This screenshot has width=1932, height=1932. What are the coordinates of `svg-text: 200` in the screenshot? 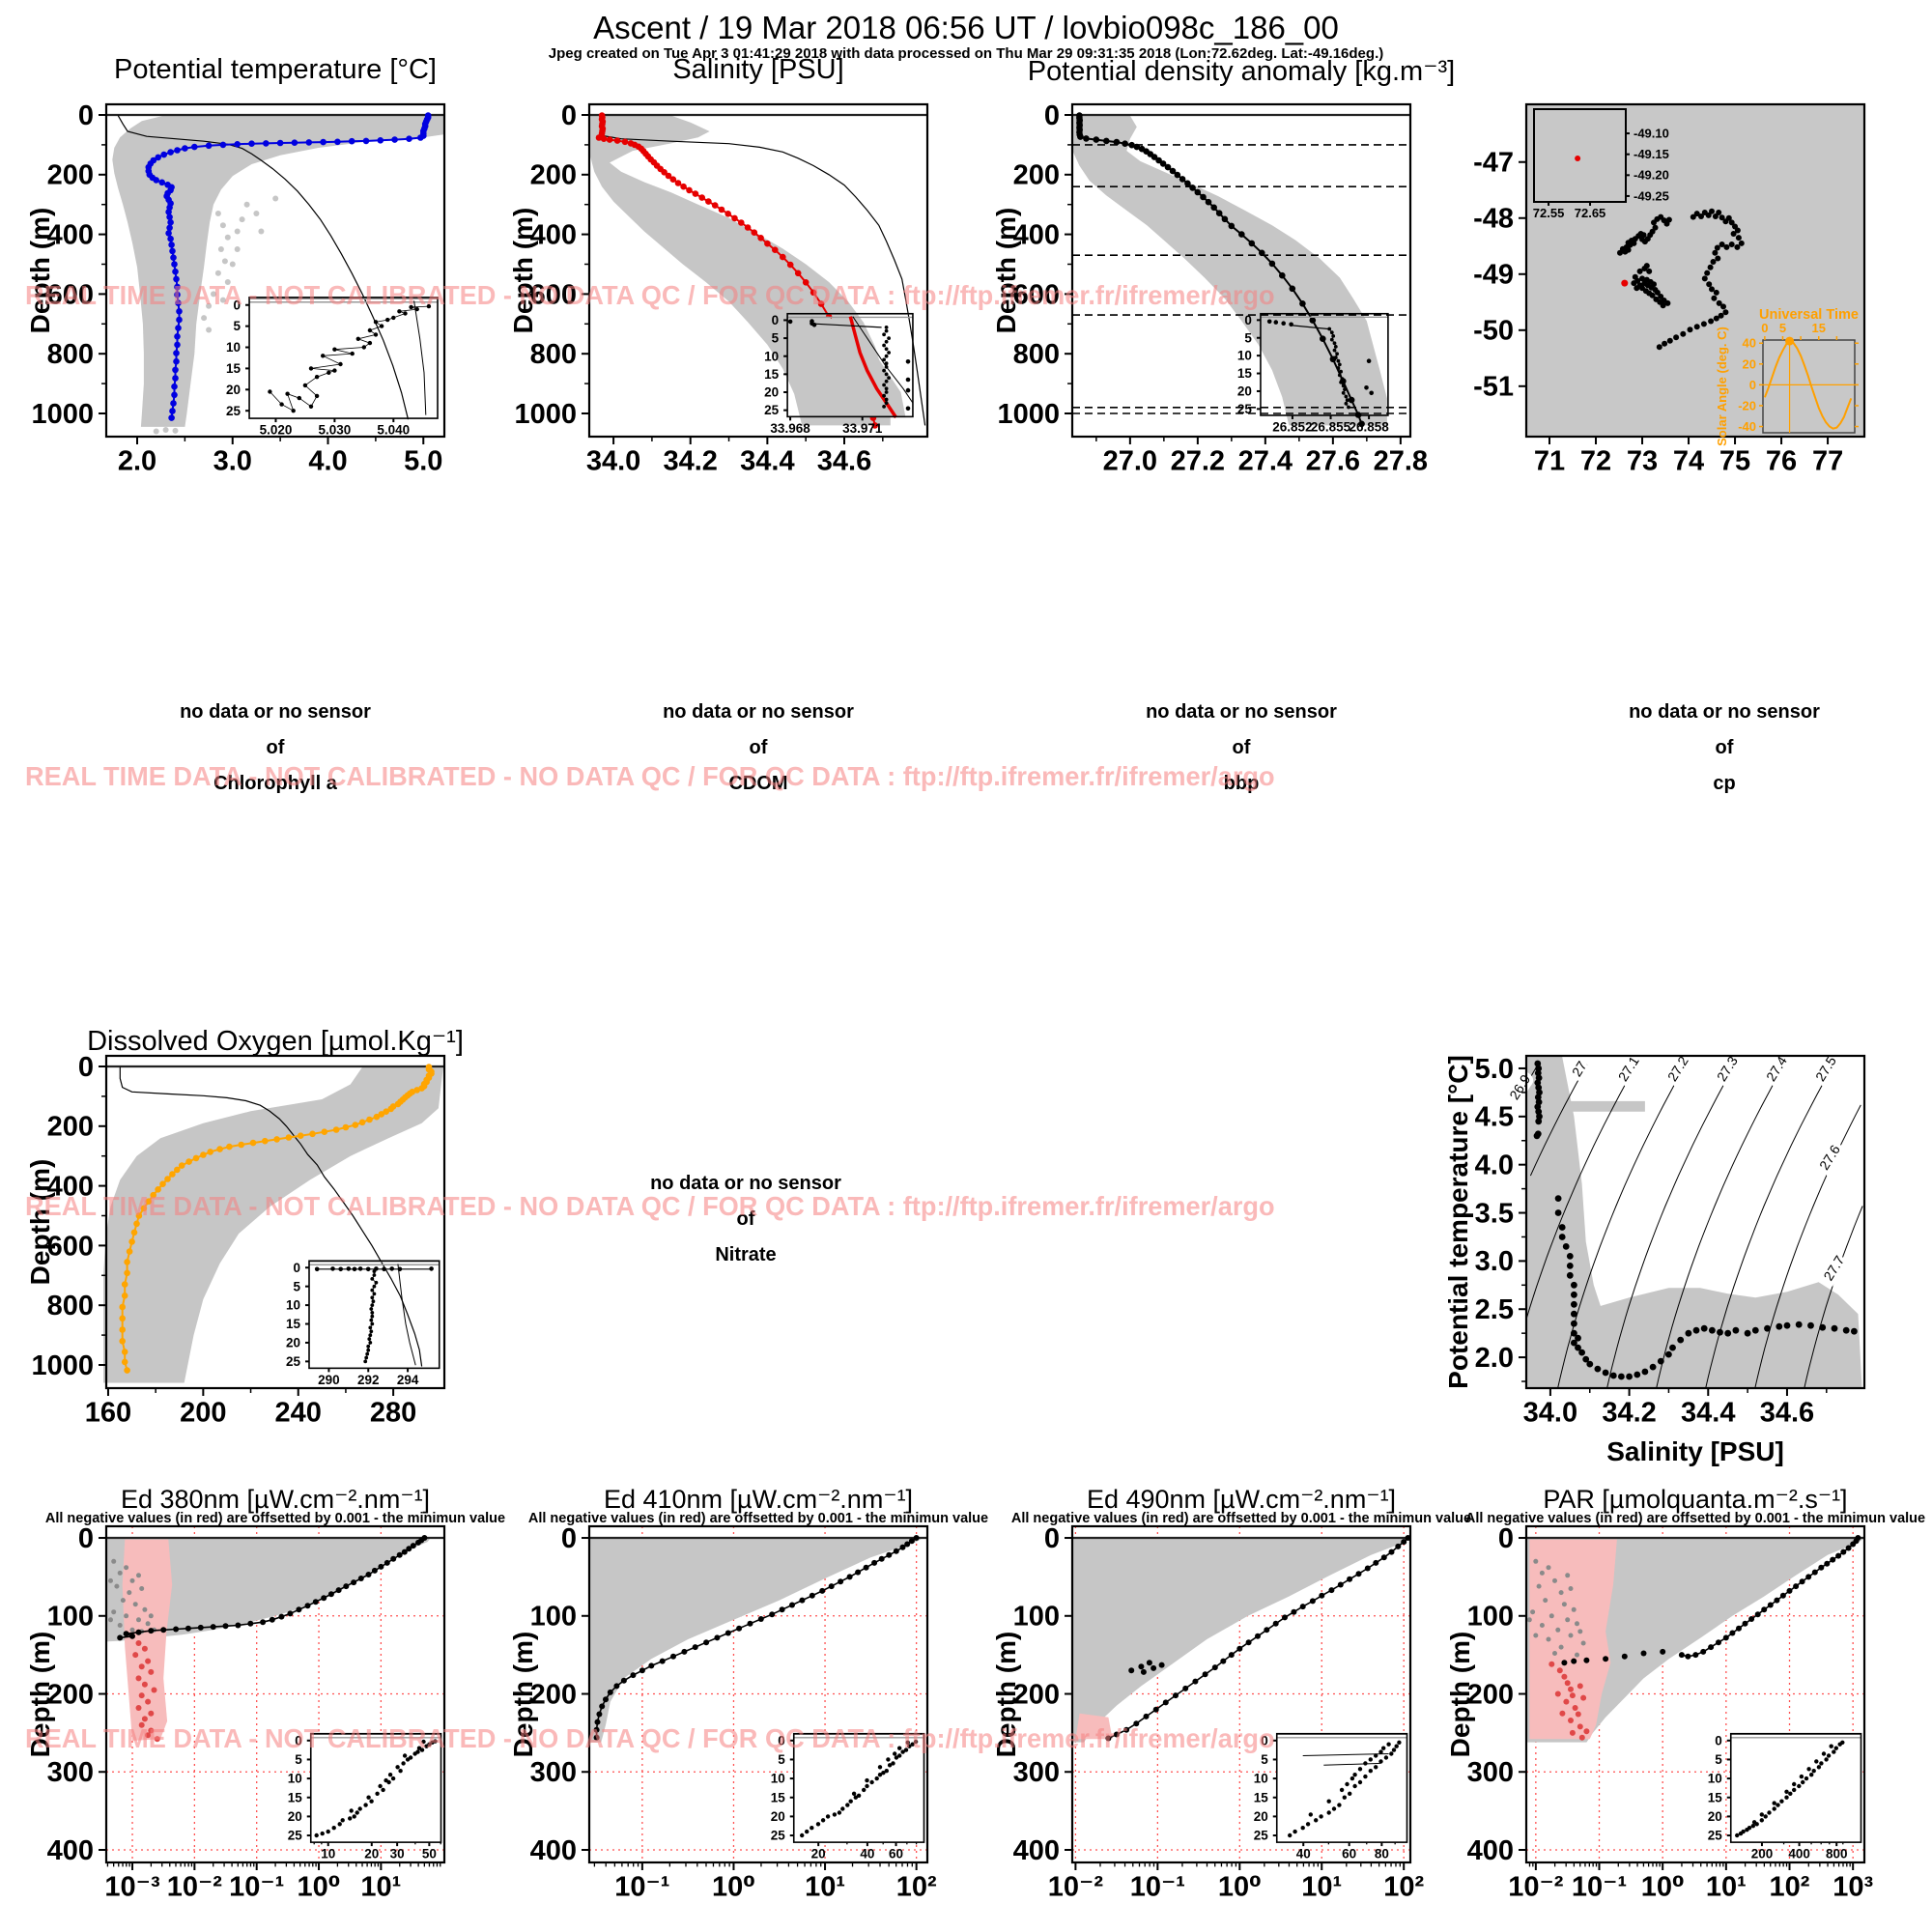 It's located at (203, 1413).